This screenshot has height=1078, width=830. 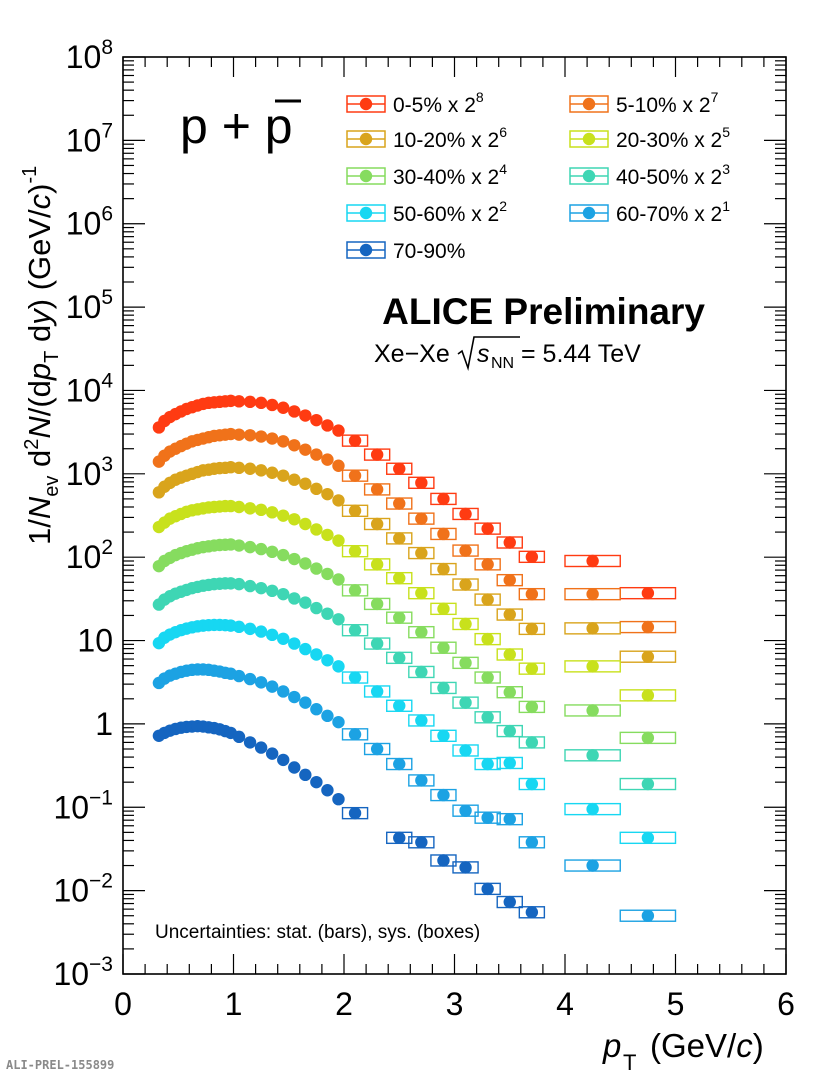 What do you see at coordinates (104, 724) in the screenshot?
I see `y-tick-label: 1` at bounding box center [104, 724].